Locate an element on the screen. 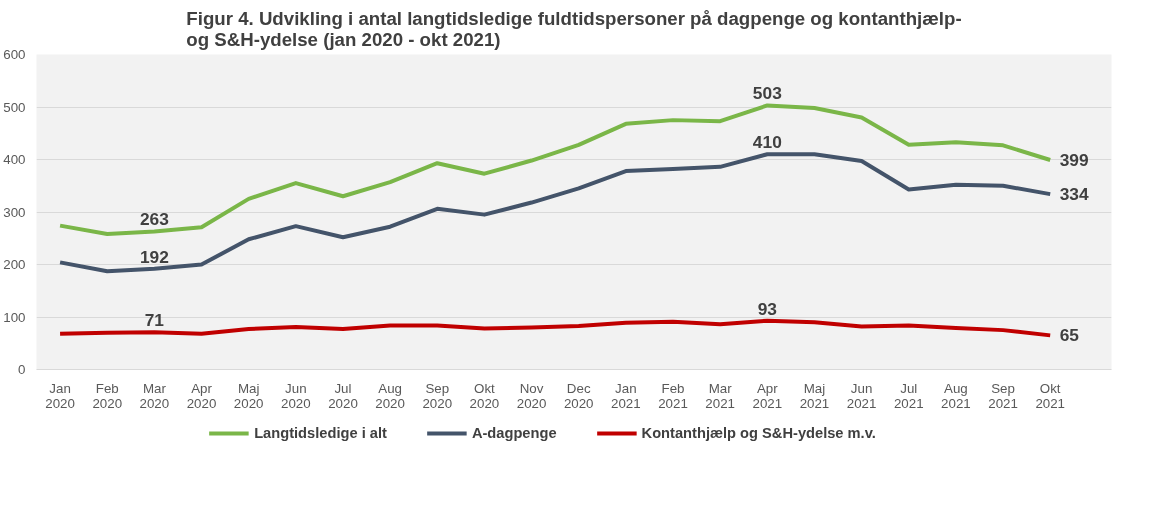 The width and height of the screenshot is (1151, 522). x-tick-label: Dec 2020 is located at coordinates (578, 395).